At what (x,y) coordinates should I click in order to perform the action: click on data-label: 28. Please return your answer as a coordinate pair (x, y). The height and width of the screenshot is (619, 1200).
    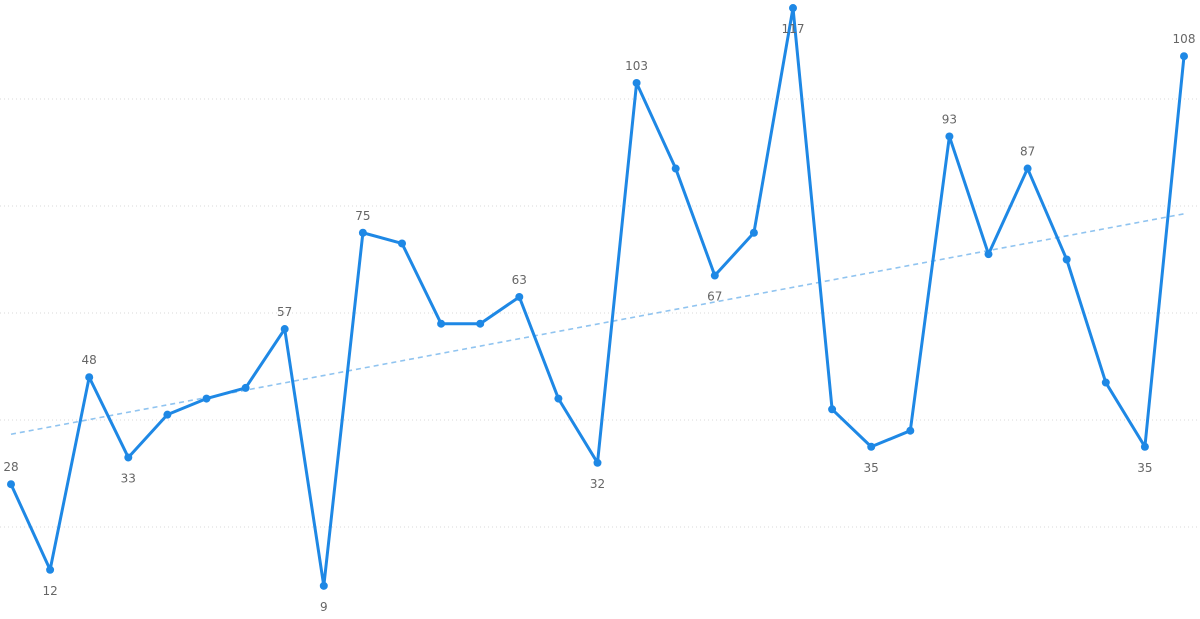
    Looking at the image, I should click on (10, 467).